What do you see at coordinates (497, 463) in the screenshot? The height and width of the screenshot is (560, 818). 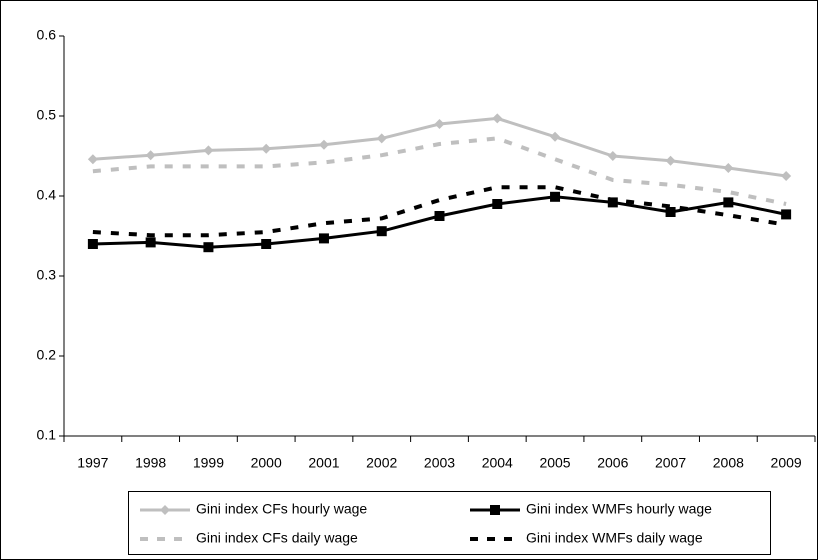 I see `x-tick-label: 2004` at bounding box center [497, 463].